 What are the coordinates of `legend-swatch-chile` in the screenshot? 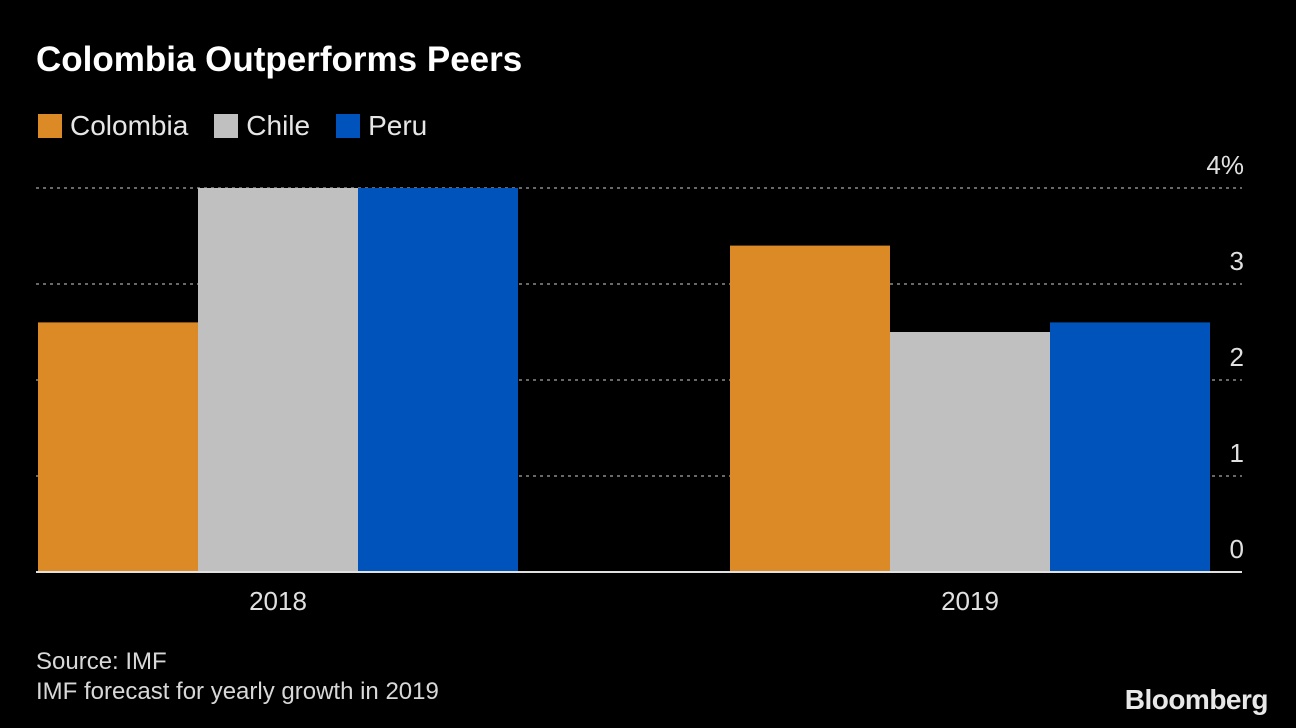 It's located at (226, 126).